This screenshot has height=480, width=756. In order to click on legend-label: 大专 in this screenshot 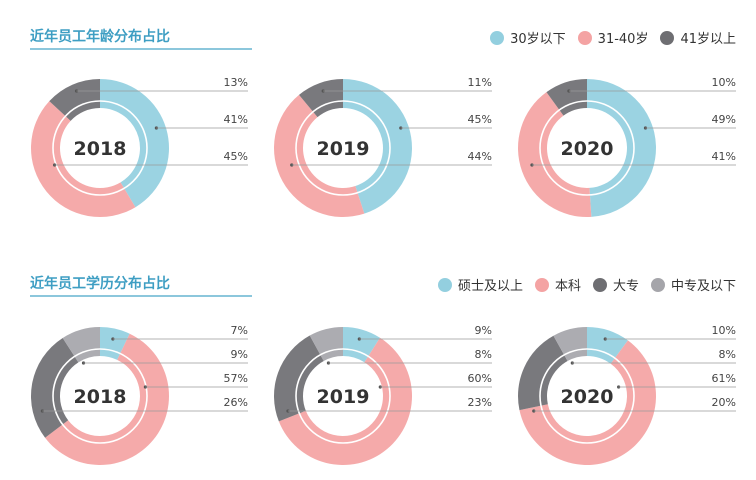, I will do `click(625, 286)`.